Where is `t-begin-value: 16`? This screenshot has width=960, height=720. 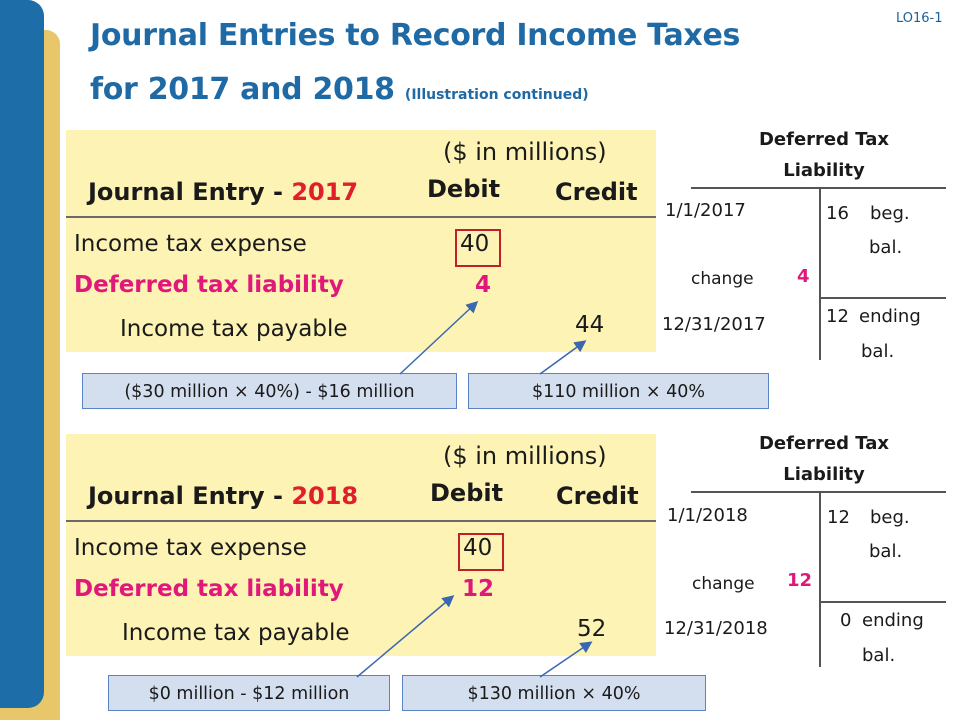
t-begin-value: 16 is located at coordinates (837, 213).